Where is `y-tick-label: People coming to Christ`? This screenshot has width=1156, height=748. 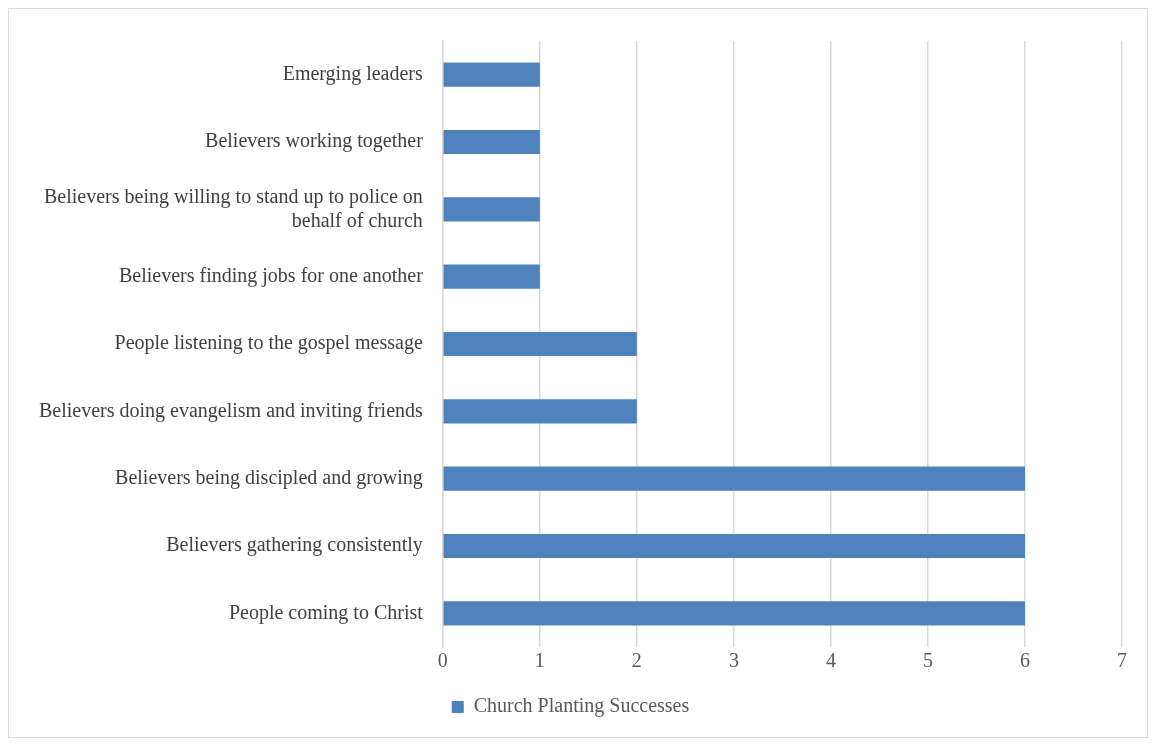 y-tick-label: People coming to Christ is located at coordinates (326, 612).